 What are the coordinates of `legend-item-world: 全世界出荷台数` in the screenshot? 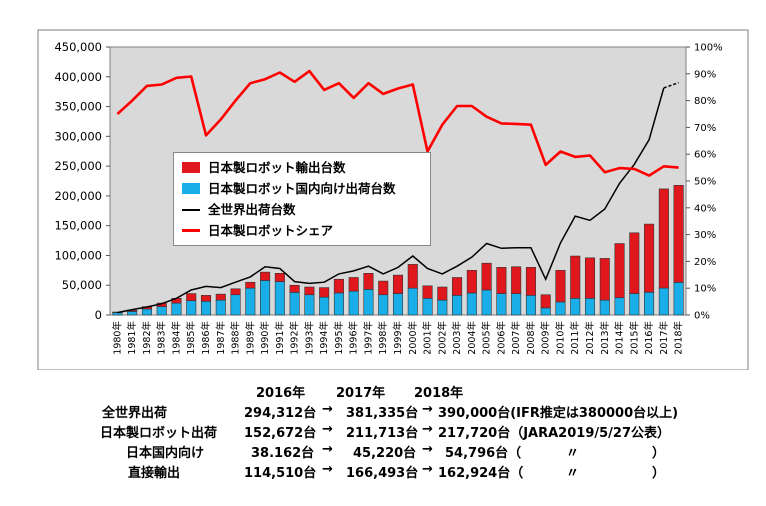 It's located at (302, 209).